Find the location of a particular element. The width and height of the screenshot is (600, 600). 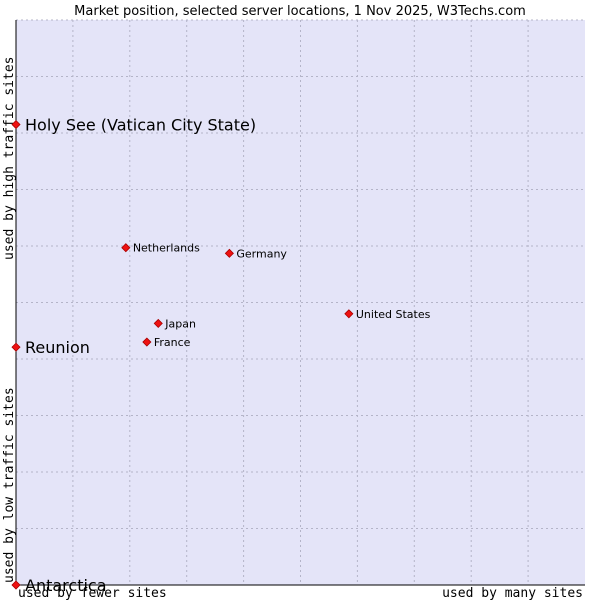

data-point-label: United States is located at coordinates (393, 314).